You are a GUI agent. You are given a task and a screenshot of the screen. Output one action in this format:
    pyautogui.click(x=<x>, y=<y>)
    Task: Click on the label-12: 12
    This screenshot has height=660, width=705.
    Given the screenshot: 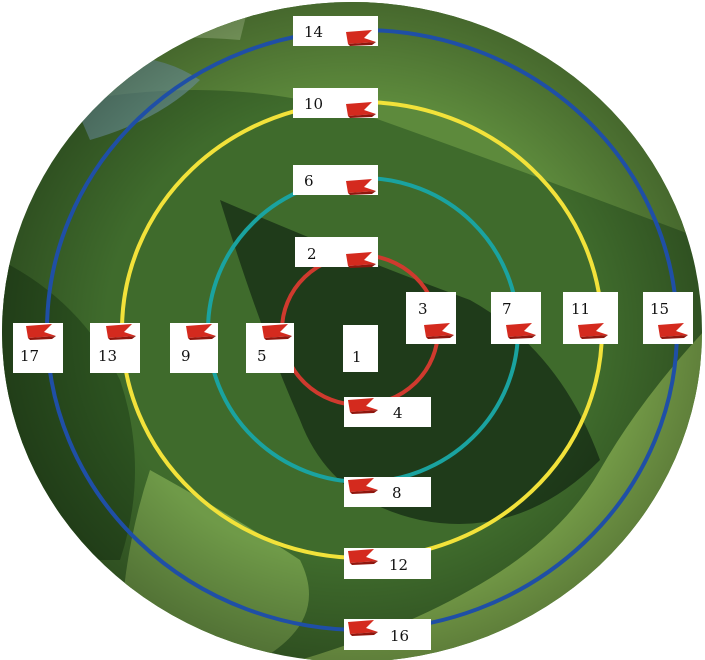 What is the action you would take?
    pyautogui.click(x=398, y=565)
    